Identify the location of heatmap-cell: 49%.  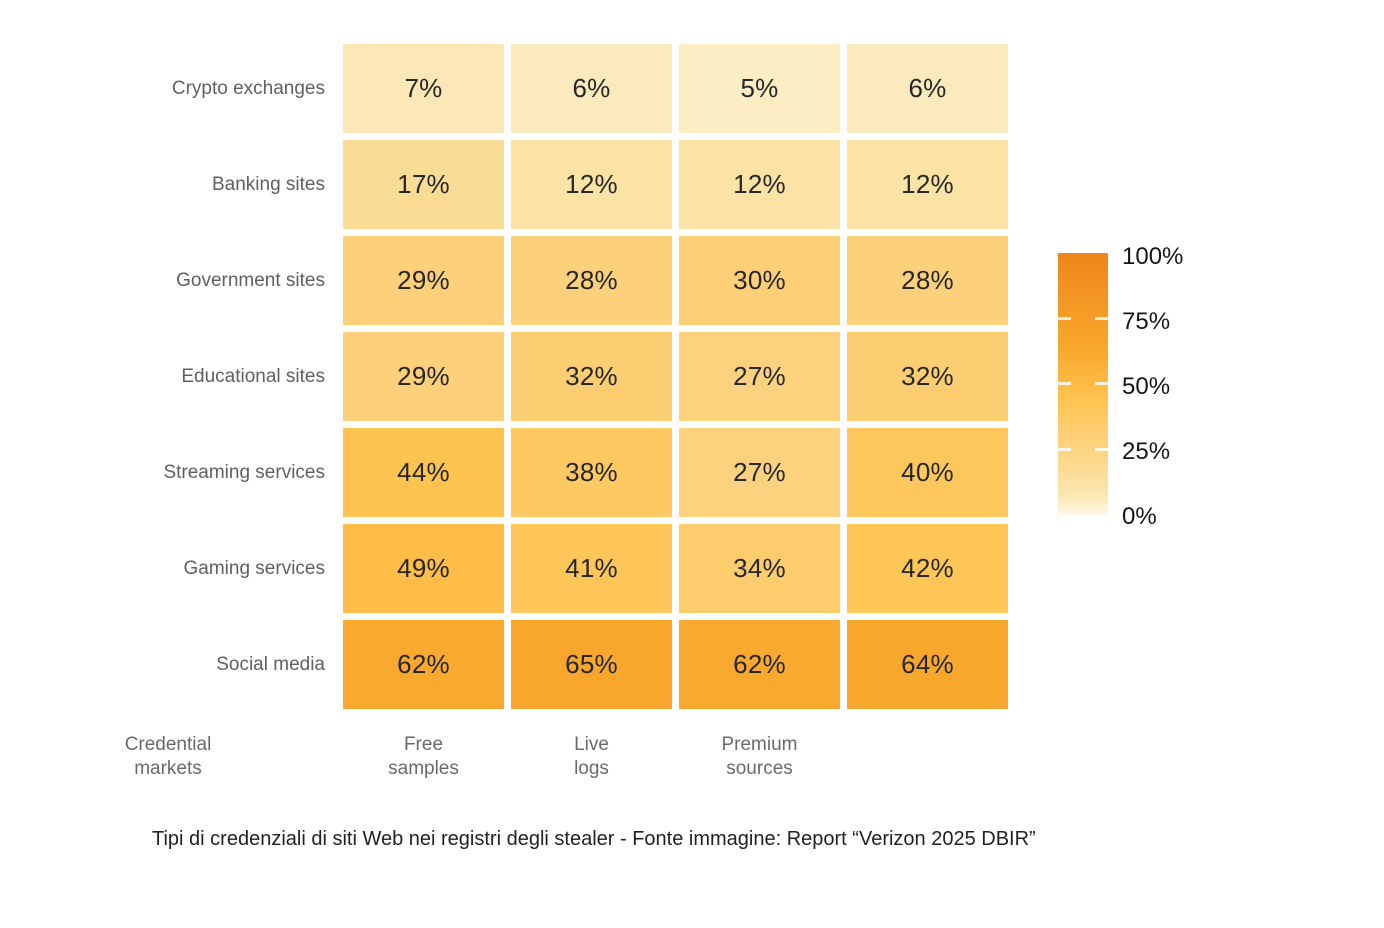
(423, 568).